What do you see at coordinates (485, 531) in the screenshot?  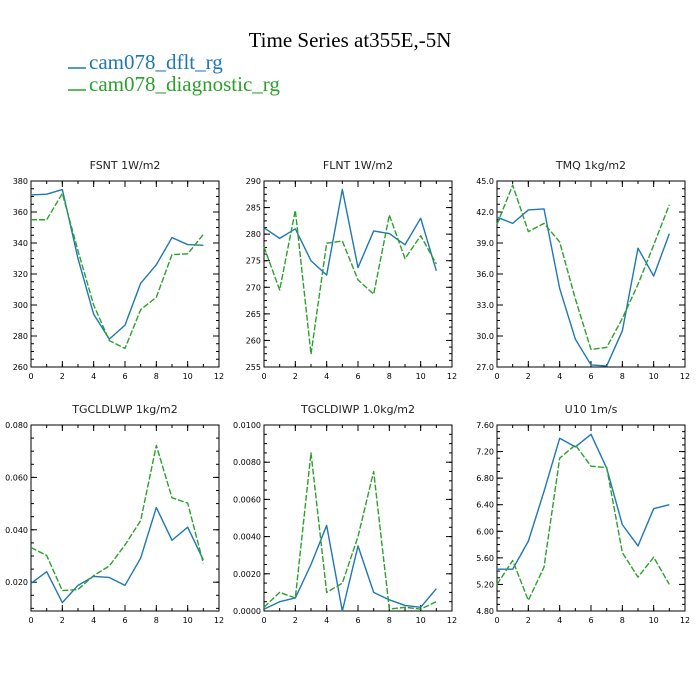 I see `y-tick-label-u10: 6.00` at bounding box center [485, 531].